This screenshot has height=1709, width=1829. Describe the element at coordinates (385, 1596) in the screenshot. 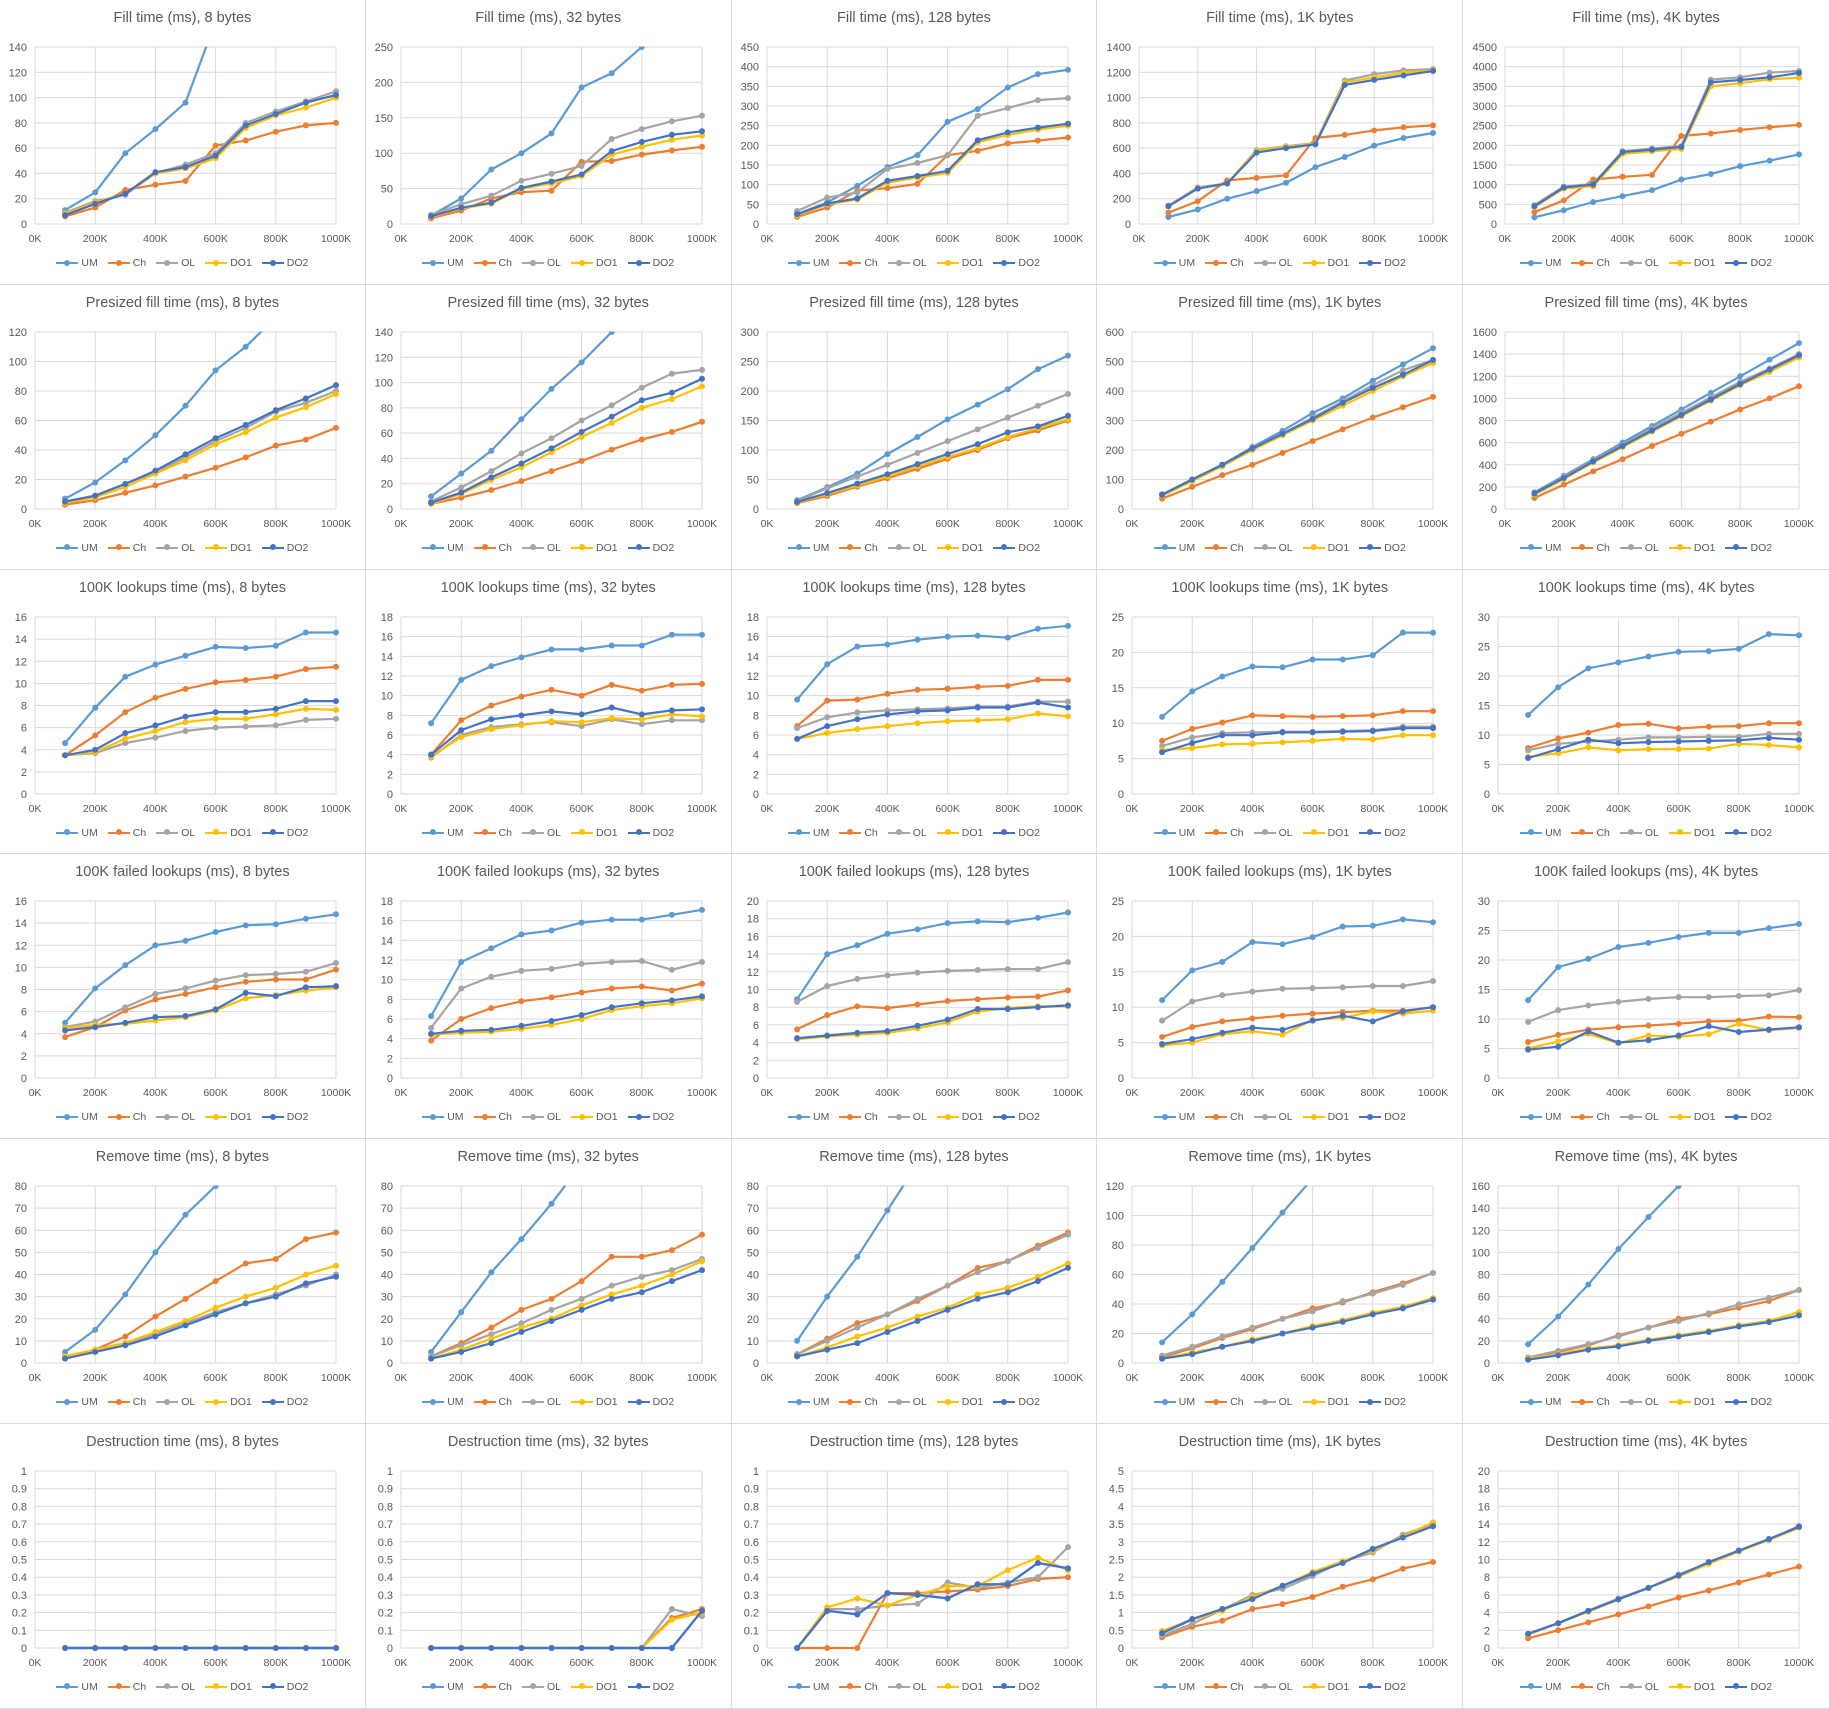

I see `y-tick-label: 0.3` at that location.